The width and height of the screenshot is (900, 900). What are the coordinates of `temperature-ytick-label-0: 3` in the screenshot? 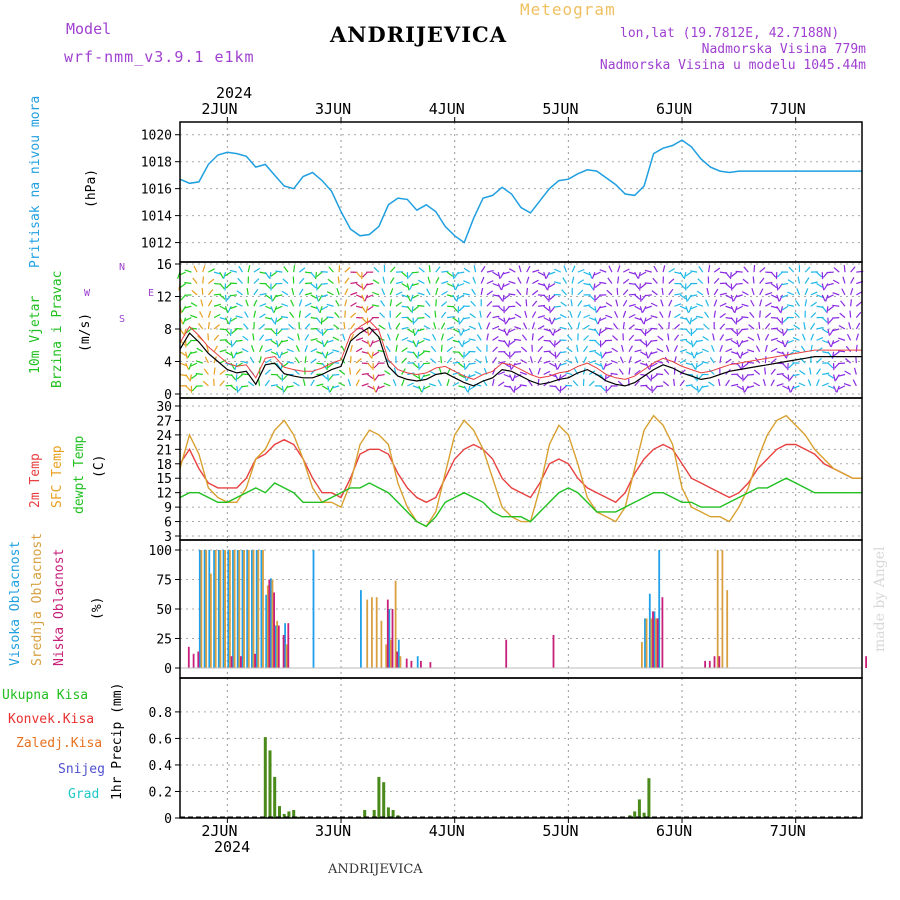 It's located at (168, 537).